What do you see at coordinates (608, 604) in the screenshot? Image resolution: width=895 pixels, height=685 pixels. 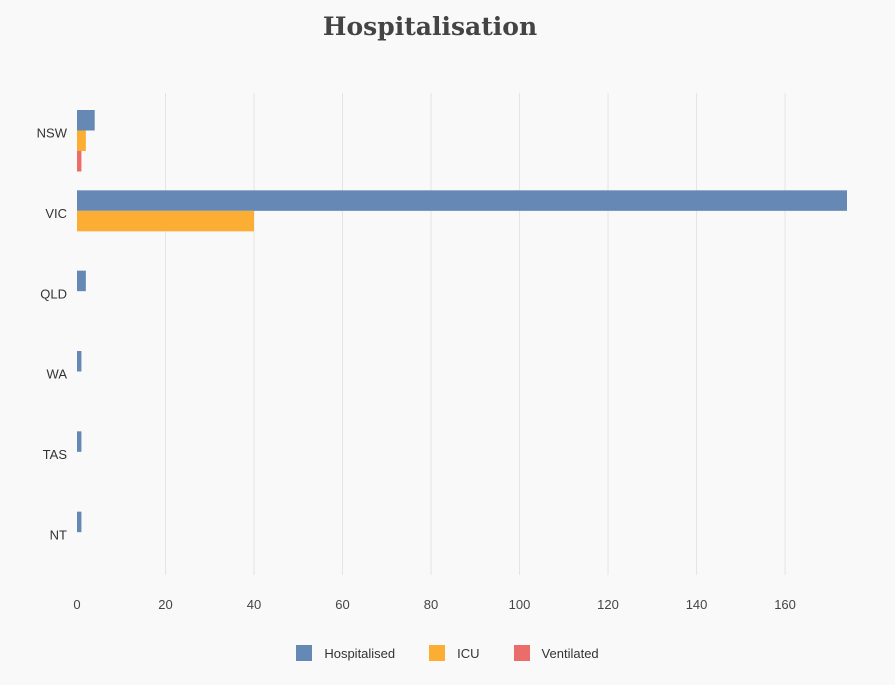 I see `x-tick-label: 120` at bounding box center [608, 604].